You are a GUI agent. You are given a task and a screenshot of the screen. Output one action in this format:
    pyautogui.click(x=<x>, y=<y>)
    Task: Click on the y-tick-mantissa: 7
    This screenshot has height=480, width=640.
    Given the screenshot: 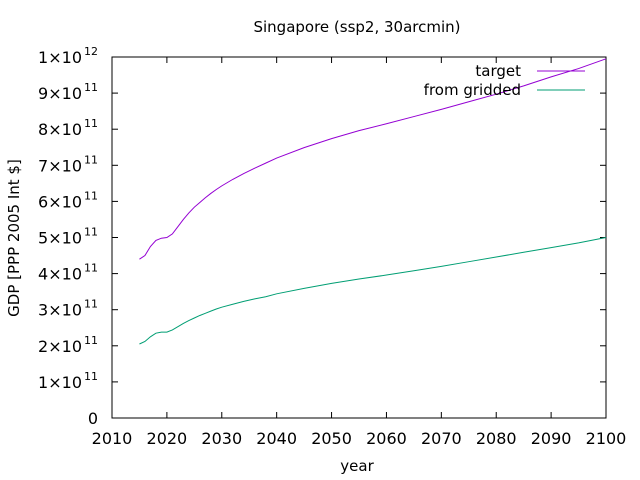 What is the action you would take?
    pyautogui.click(x=43, y=165)
    